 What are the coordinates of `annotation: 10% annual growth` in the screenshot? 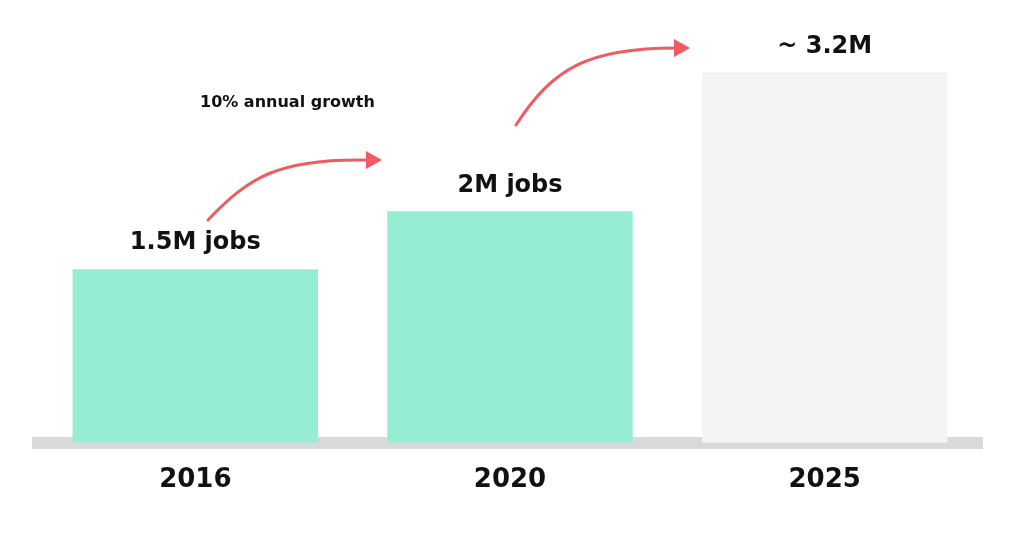 It's located at (287, 102).